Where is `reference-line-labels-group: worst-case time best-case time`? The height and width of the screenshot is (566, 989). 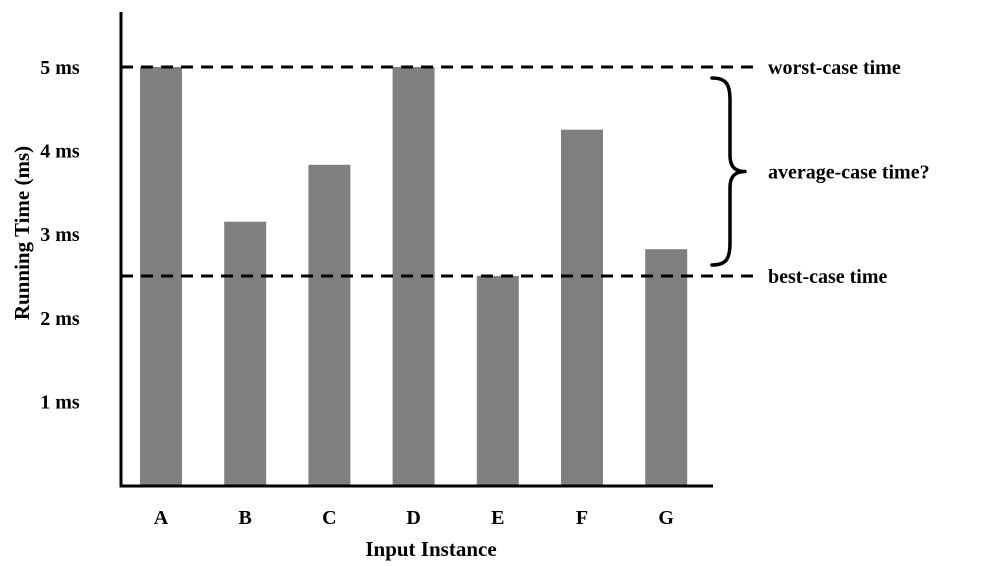
reference-line-labels-group: worst-case time best-case time is located at coordinates (834, 172).